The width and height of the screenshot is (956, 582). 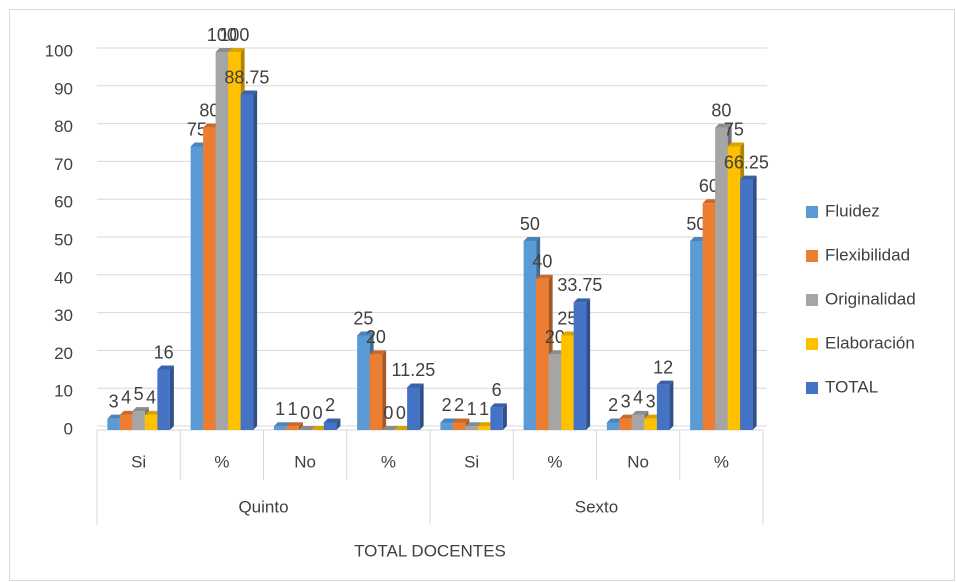 What do you see at coordinates (246, 77) in the screenshot?
I see `data-label: 88.75` at bounding box center [246, 77].